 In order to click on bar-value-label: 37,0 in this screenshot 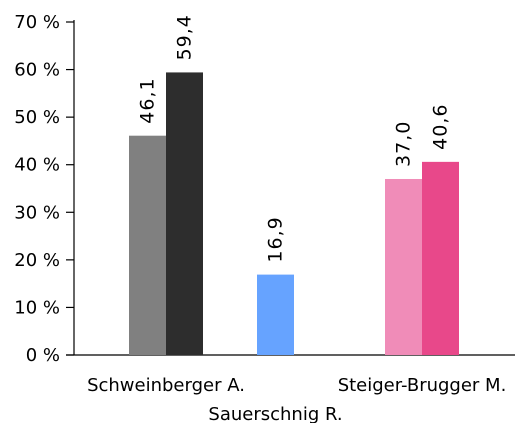, I will do `click(404, 144)`.